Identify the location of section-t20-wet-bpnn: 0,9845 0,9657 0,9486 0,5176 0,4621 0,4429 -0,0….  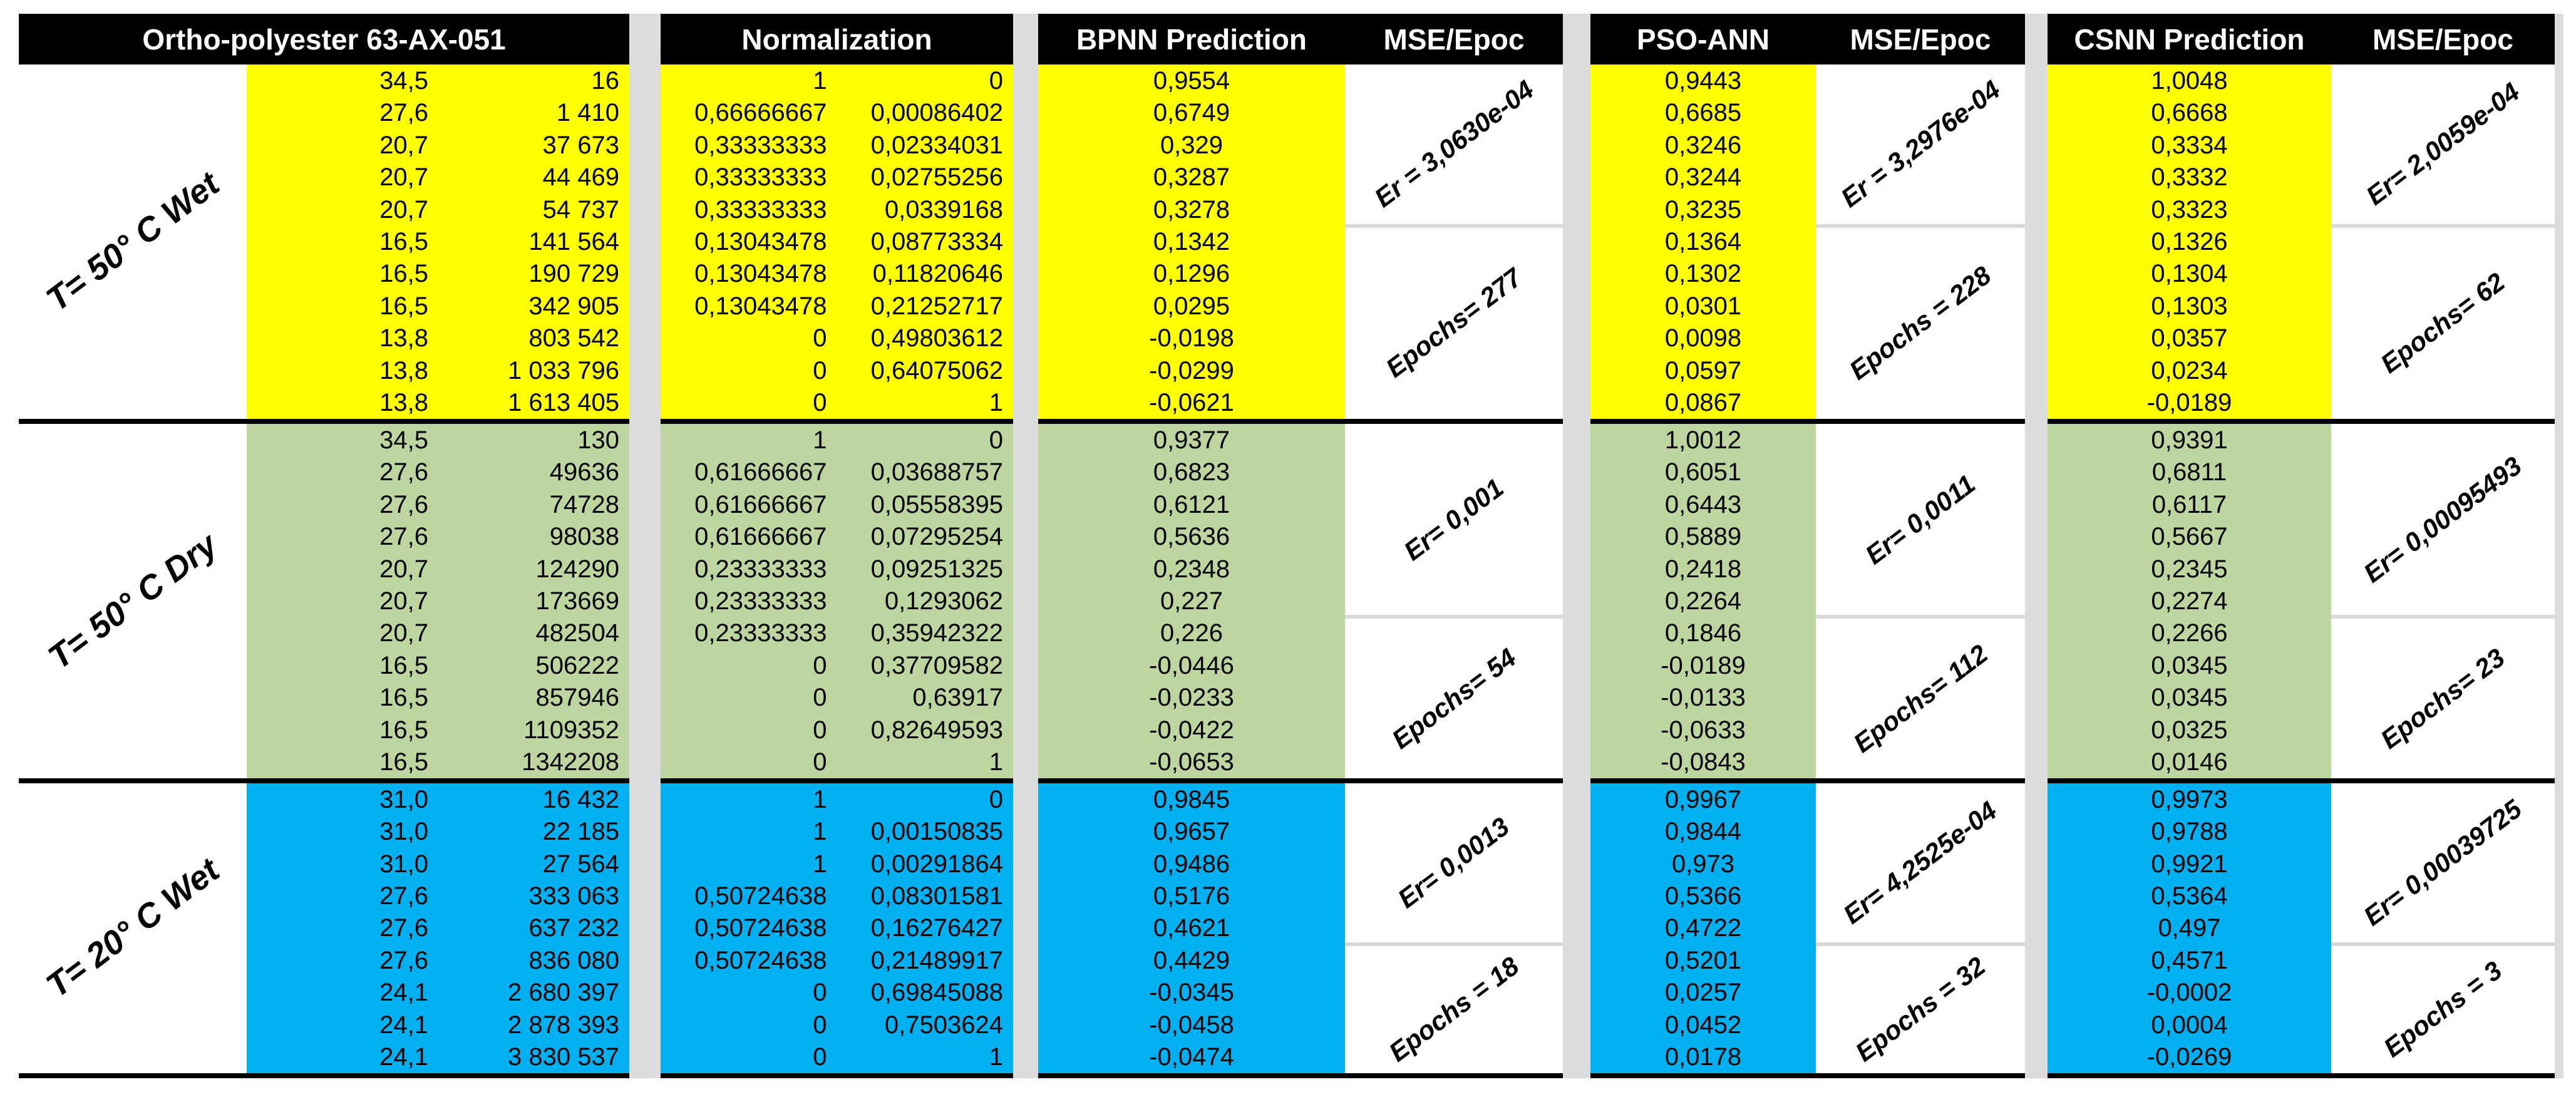
(1301, 926).